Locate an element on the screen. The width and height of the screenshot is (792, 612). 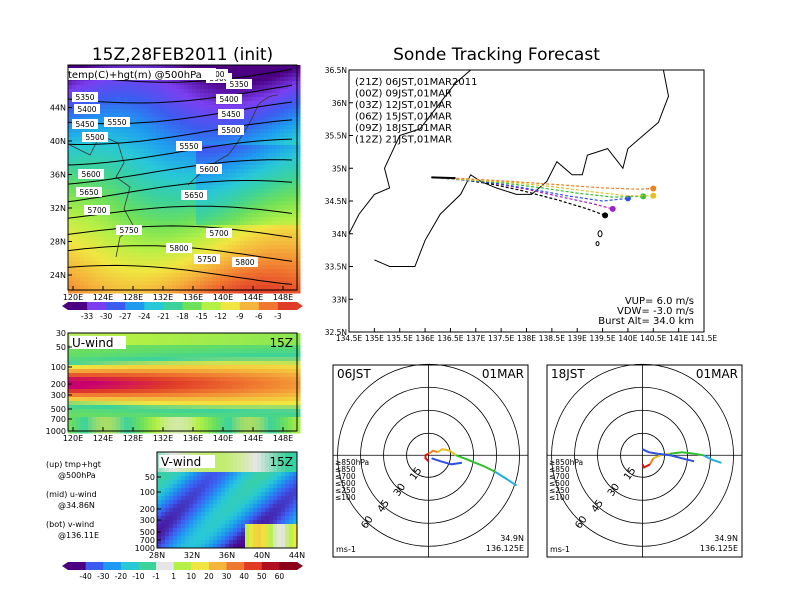
contour-label: 5500 is located at coordinates (230, 130).